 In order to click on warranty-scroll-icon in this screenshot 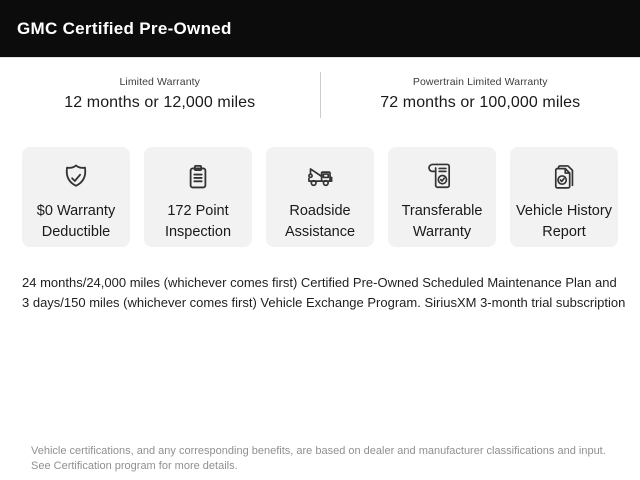, I will do `click(442, 179)`.